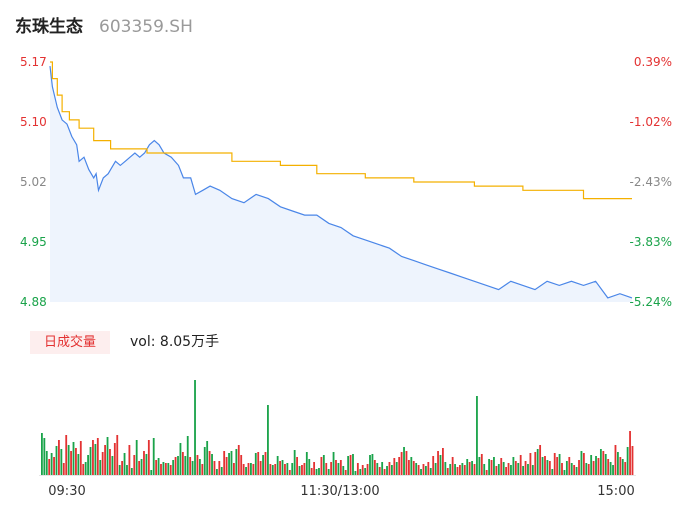 The width and height of the screenshot is (686, 524). What do you see at coordinates (33, 62) in the screenshot?
I see `y-left-tick-label: 5.17` at bounding box center [33, 62].